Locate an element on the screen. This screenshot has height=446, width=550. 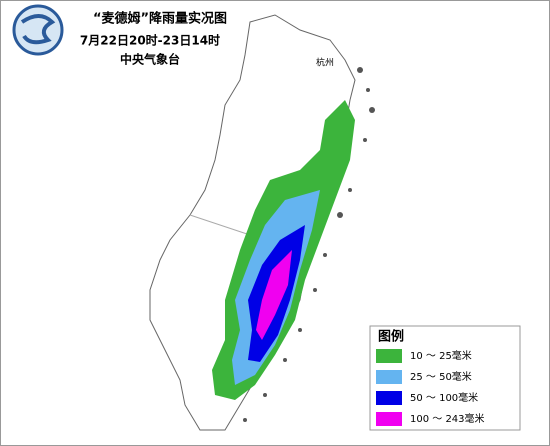
agency: 中央气象台 is located at coordinates (150, 59).